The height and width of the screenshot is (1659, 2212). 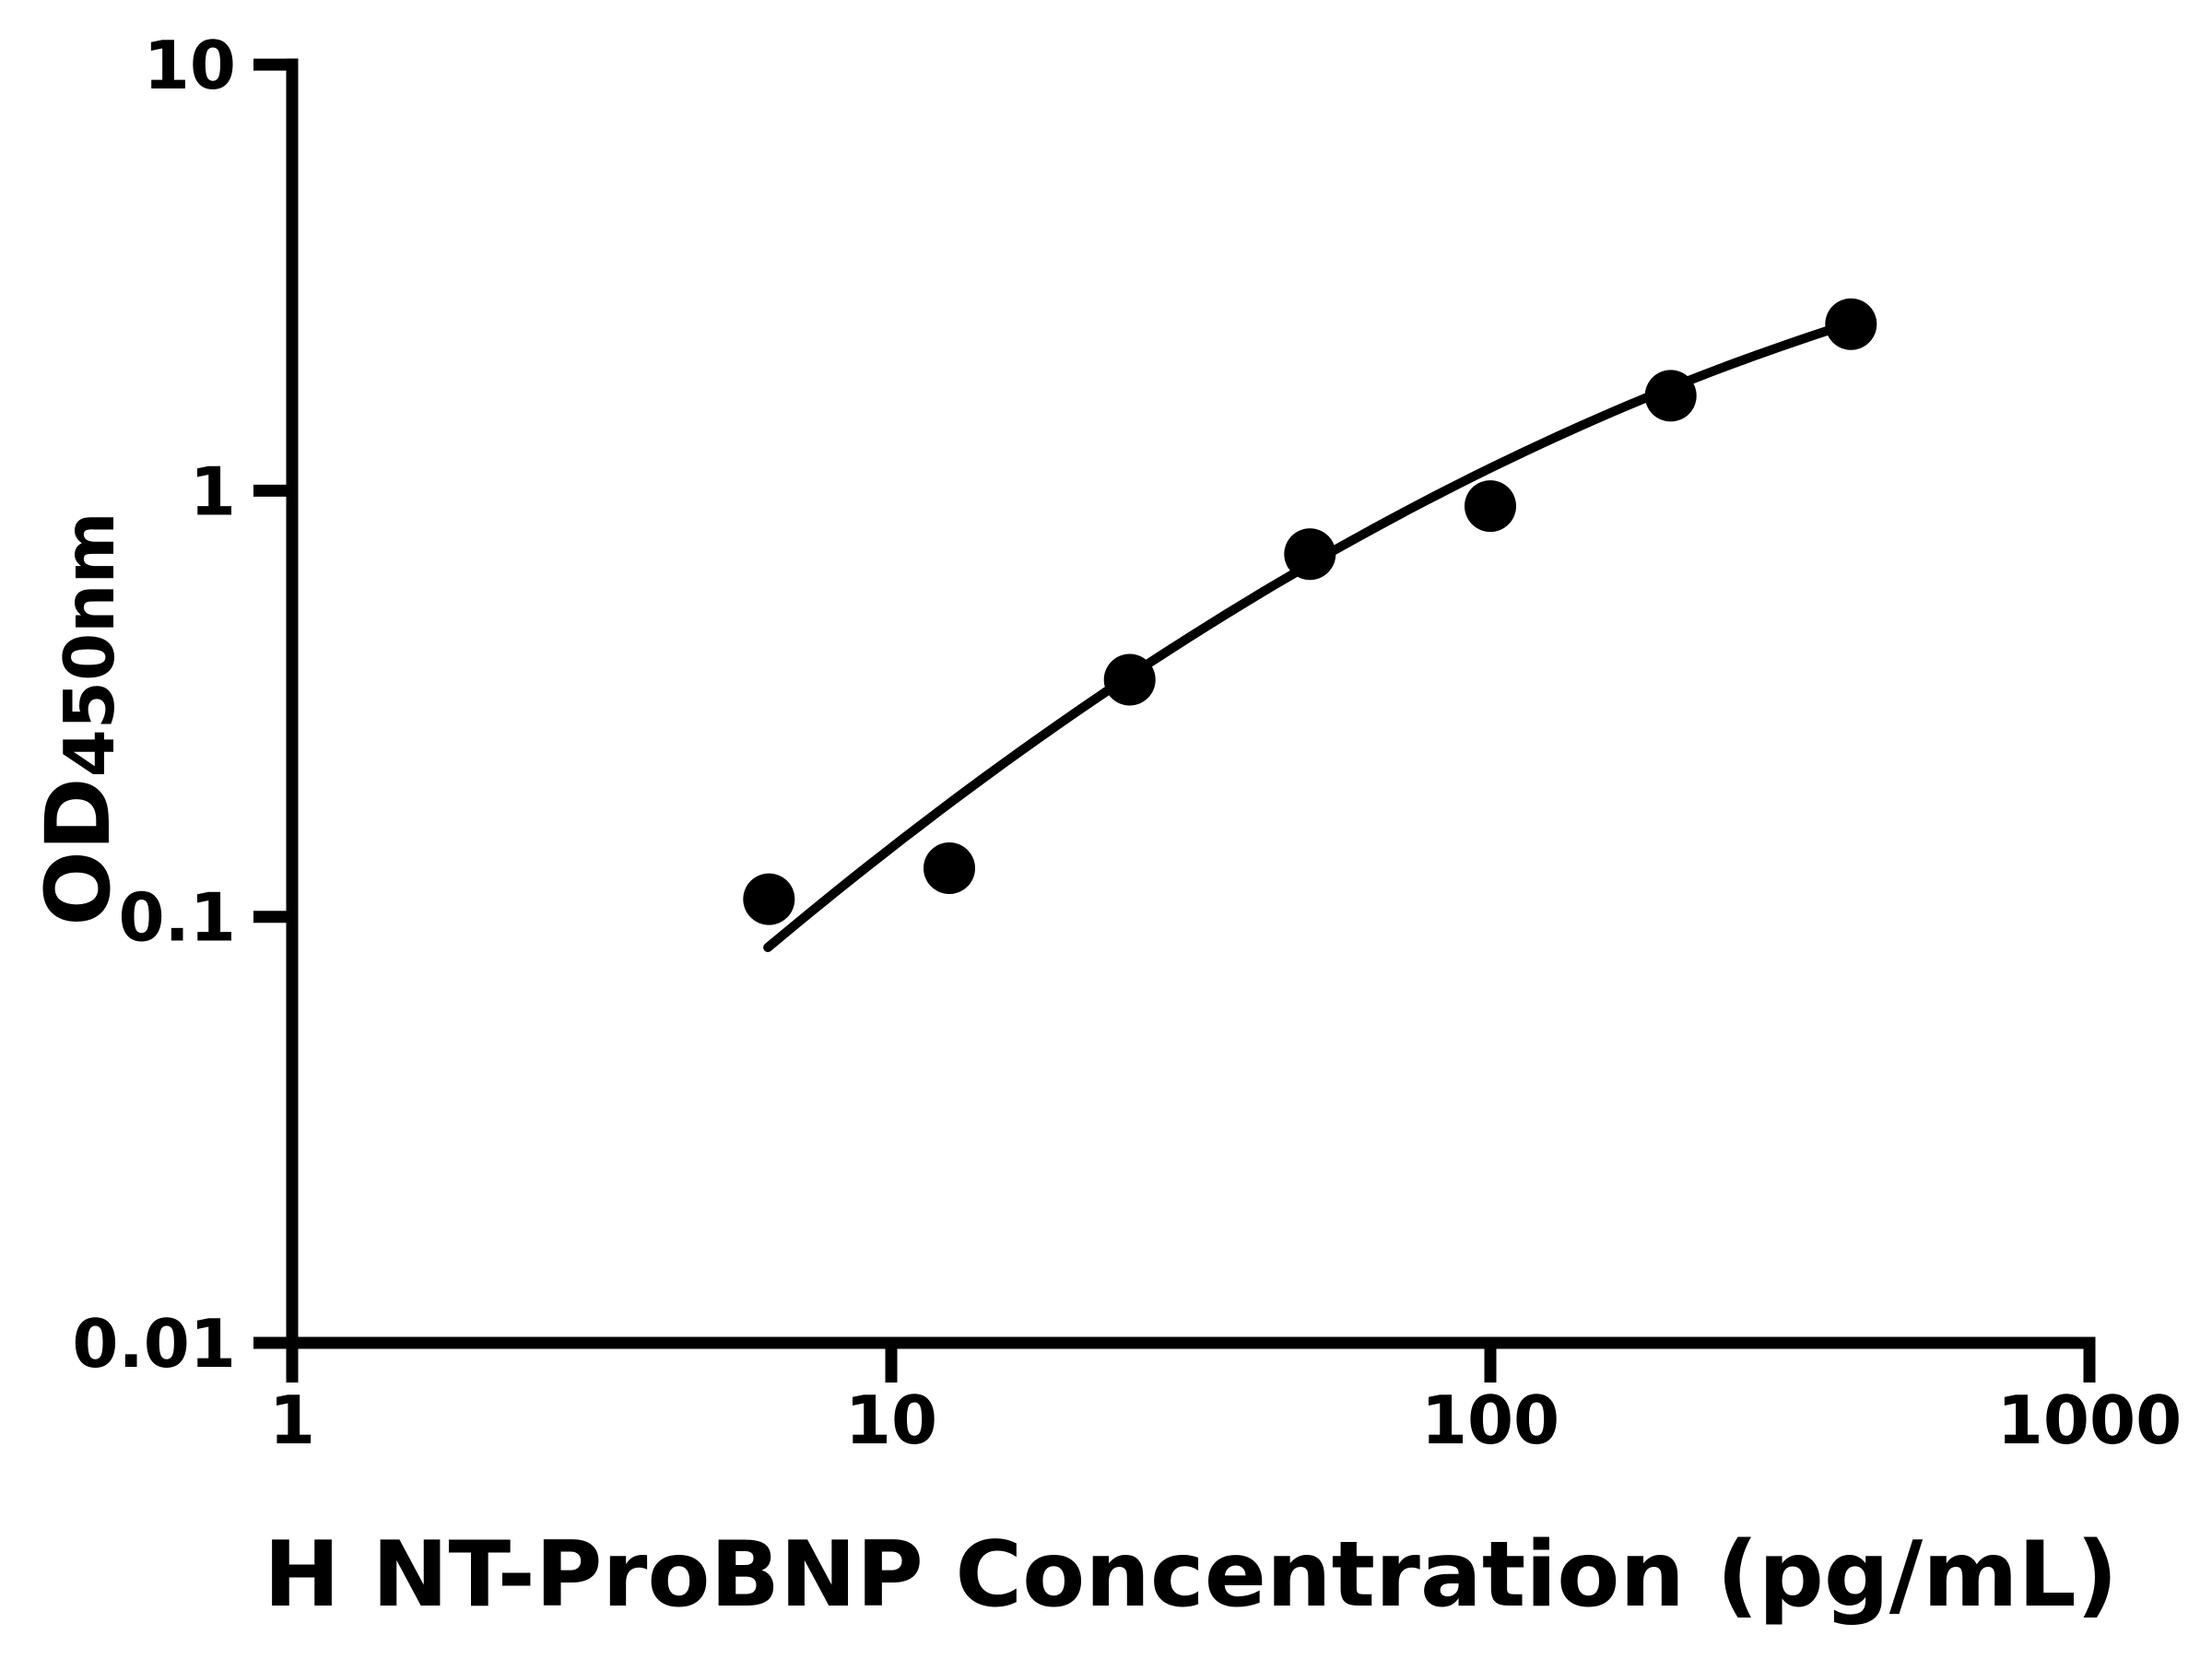 I want to click on x-tick-label-1000: 1000, so click(x=2089, y=1420).